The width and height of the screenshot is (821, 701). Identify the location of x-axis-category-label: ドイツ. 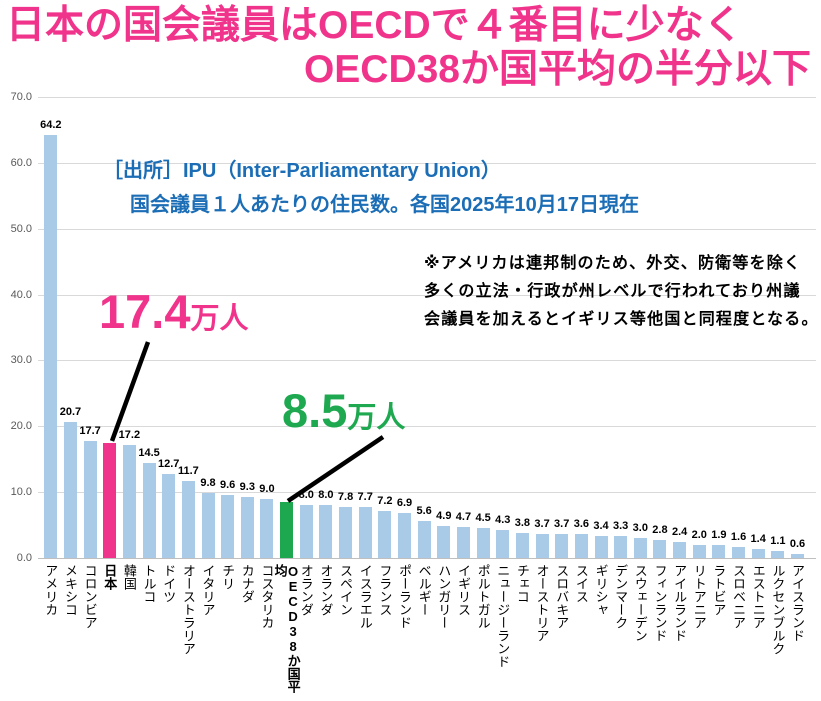
(169, 583).